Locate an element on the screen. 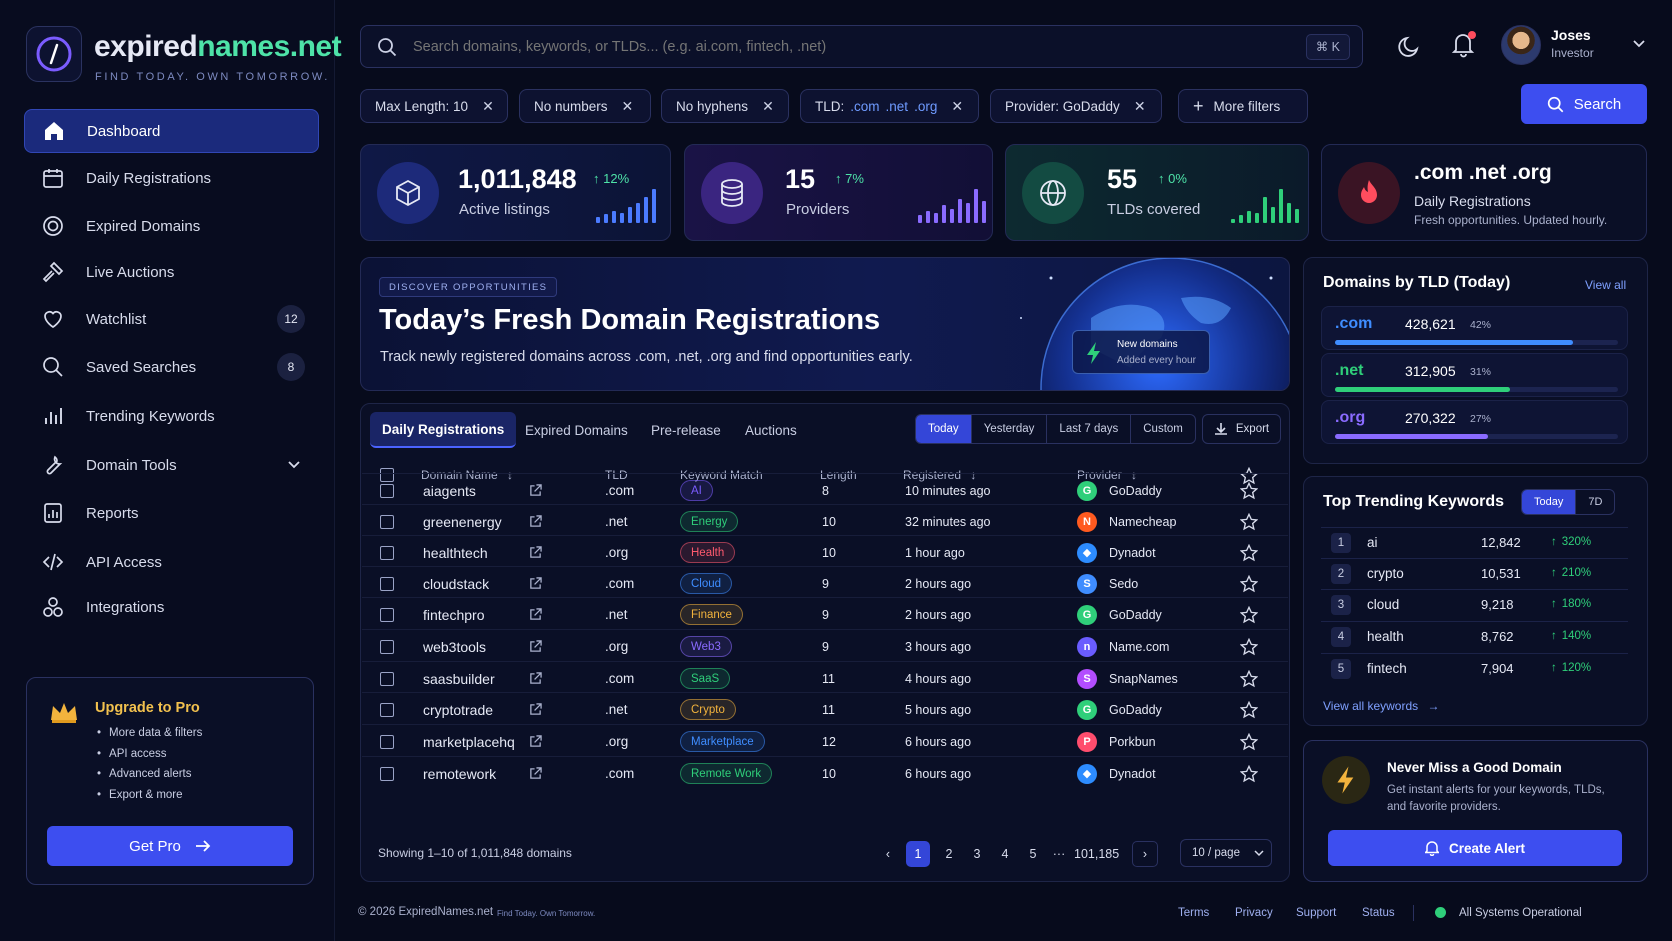  select-all-checkbox is located at coordinates (387, 475).